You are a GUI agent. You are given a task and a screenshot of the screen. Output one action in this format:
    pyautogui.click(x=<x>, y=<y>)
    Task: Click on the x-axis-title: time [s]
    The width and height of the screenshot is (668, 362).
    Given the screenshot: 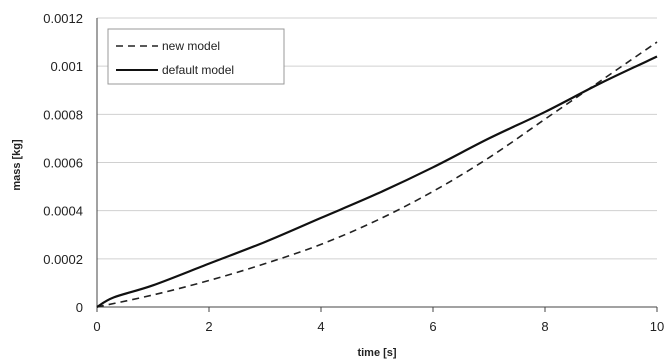 What is the action you would take?
    pyautogui.click(x=376, y=353)
    